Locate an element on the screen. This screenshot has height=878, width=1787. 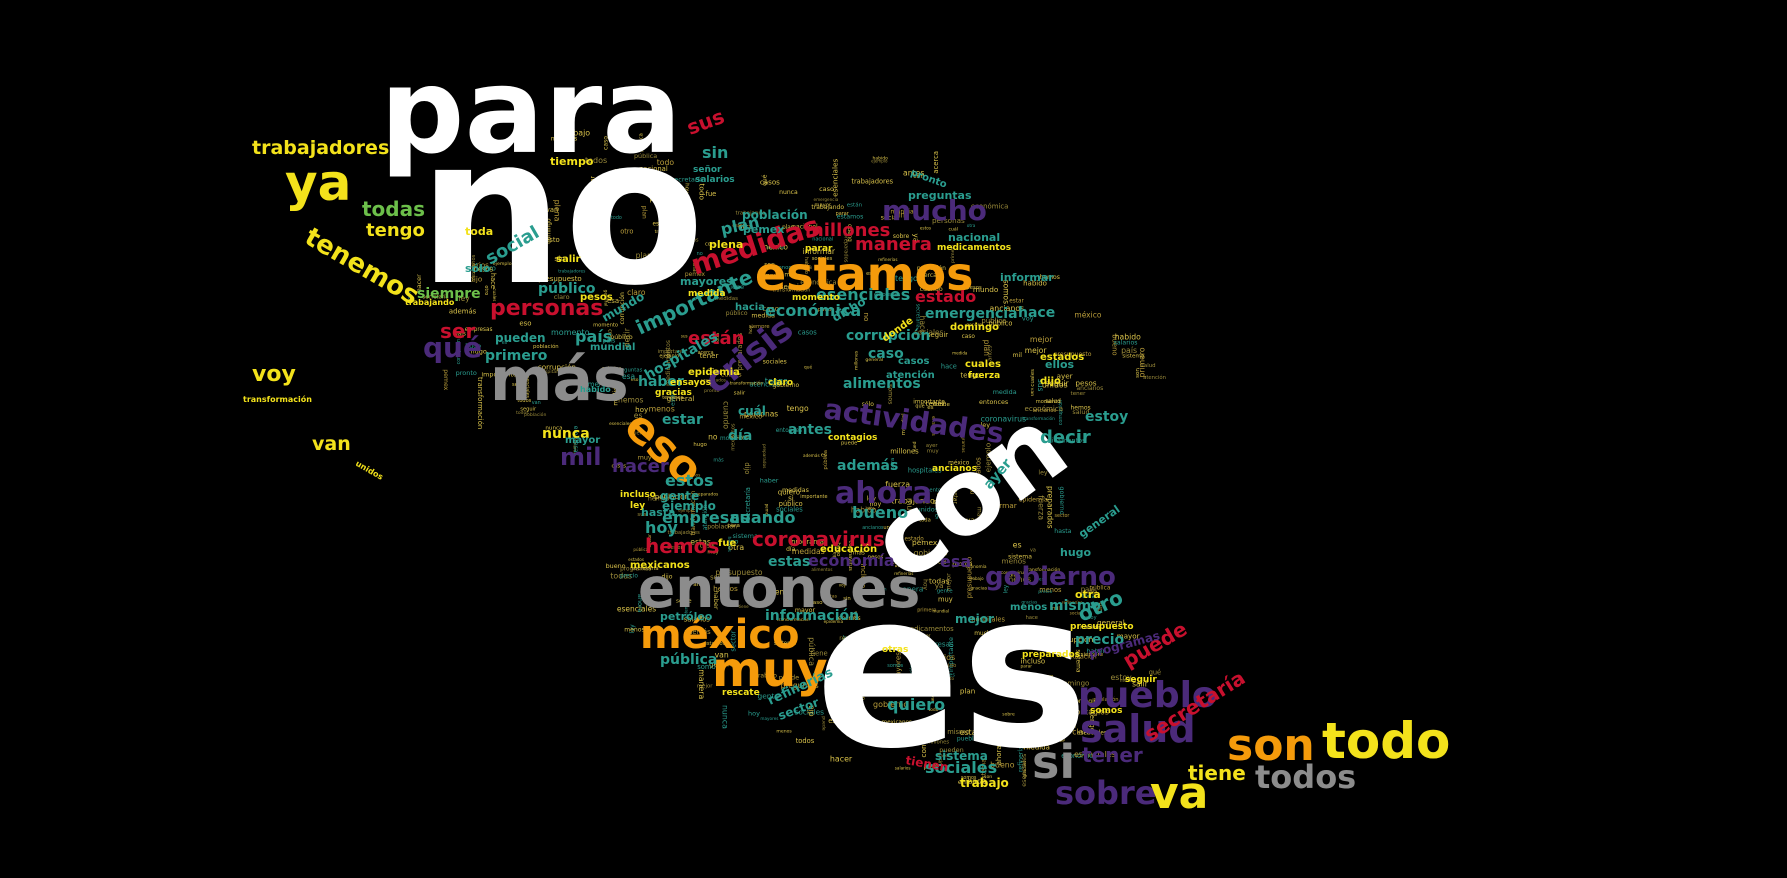
filler-word: hospitales is located at coordinates (925, 471).